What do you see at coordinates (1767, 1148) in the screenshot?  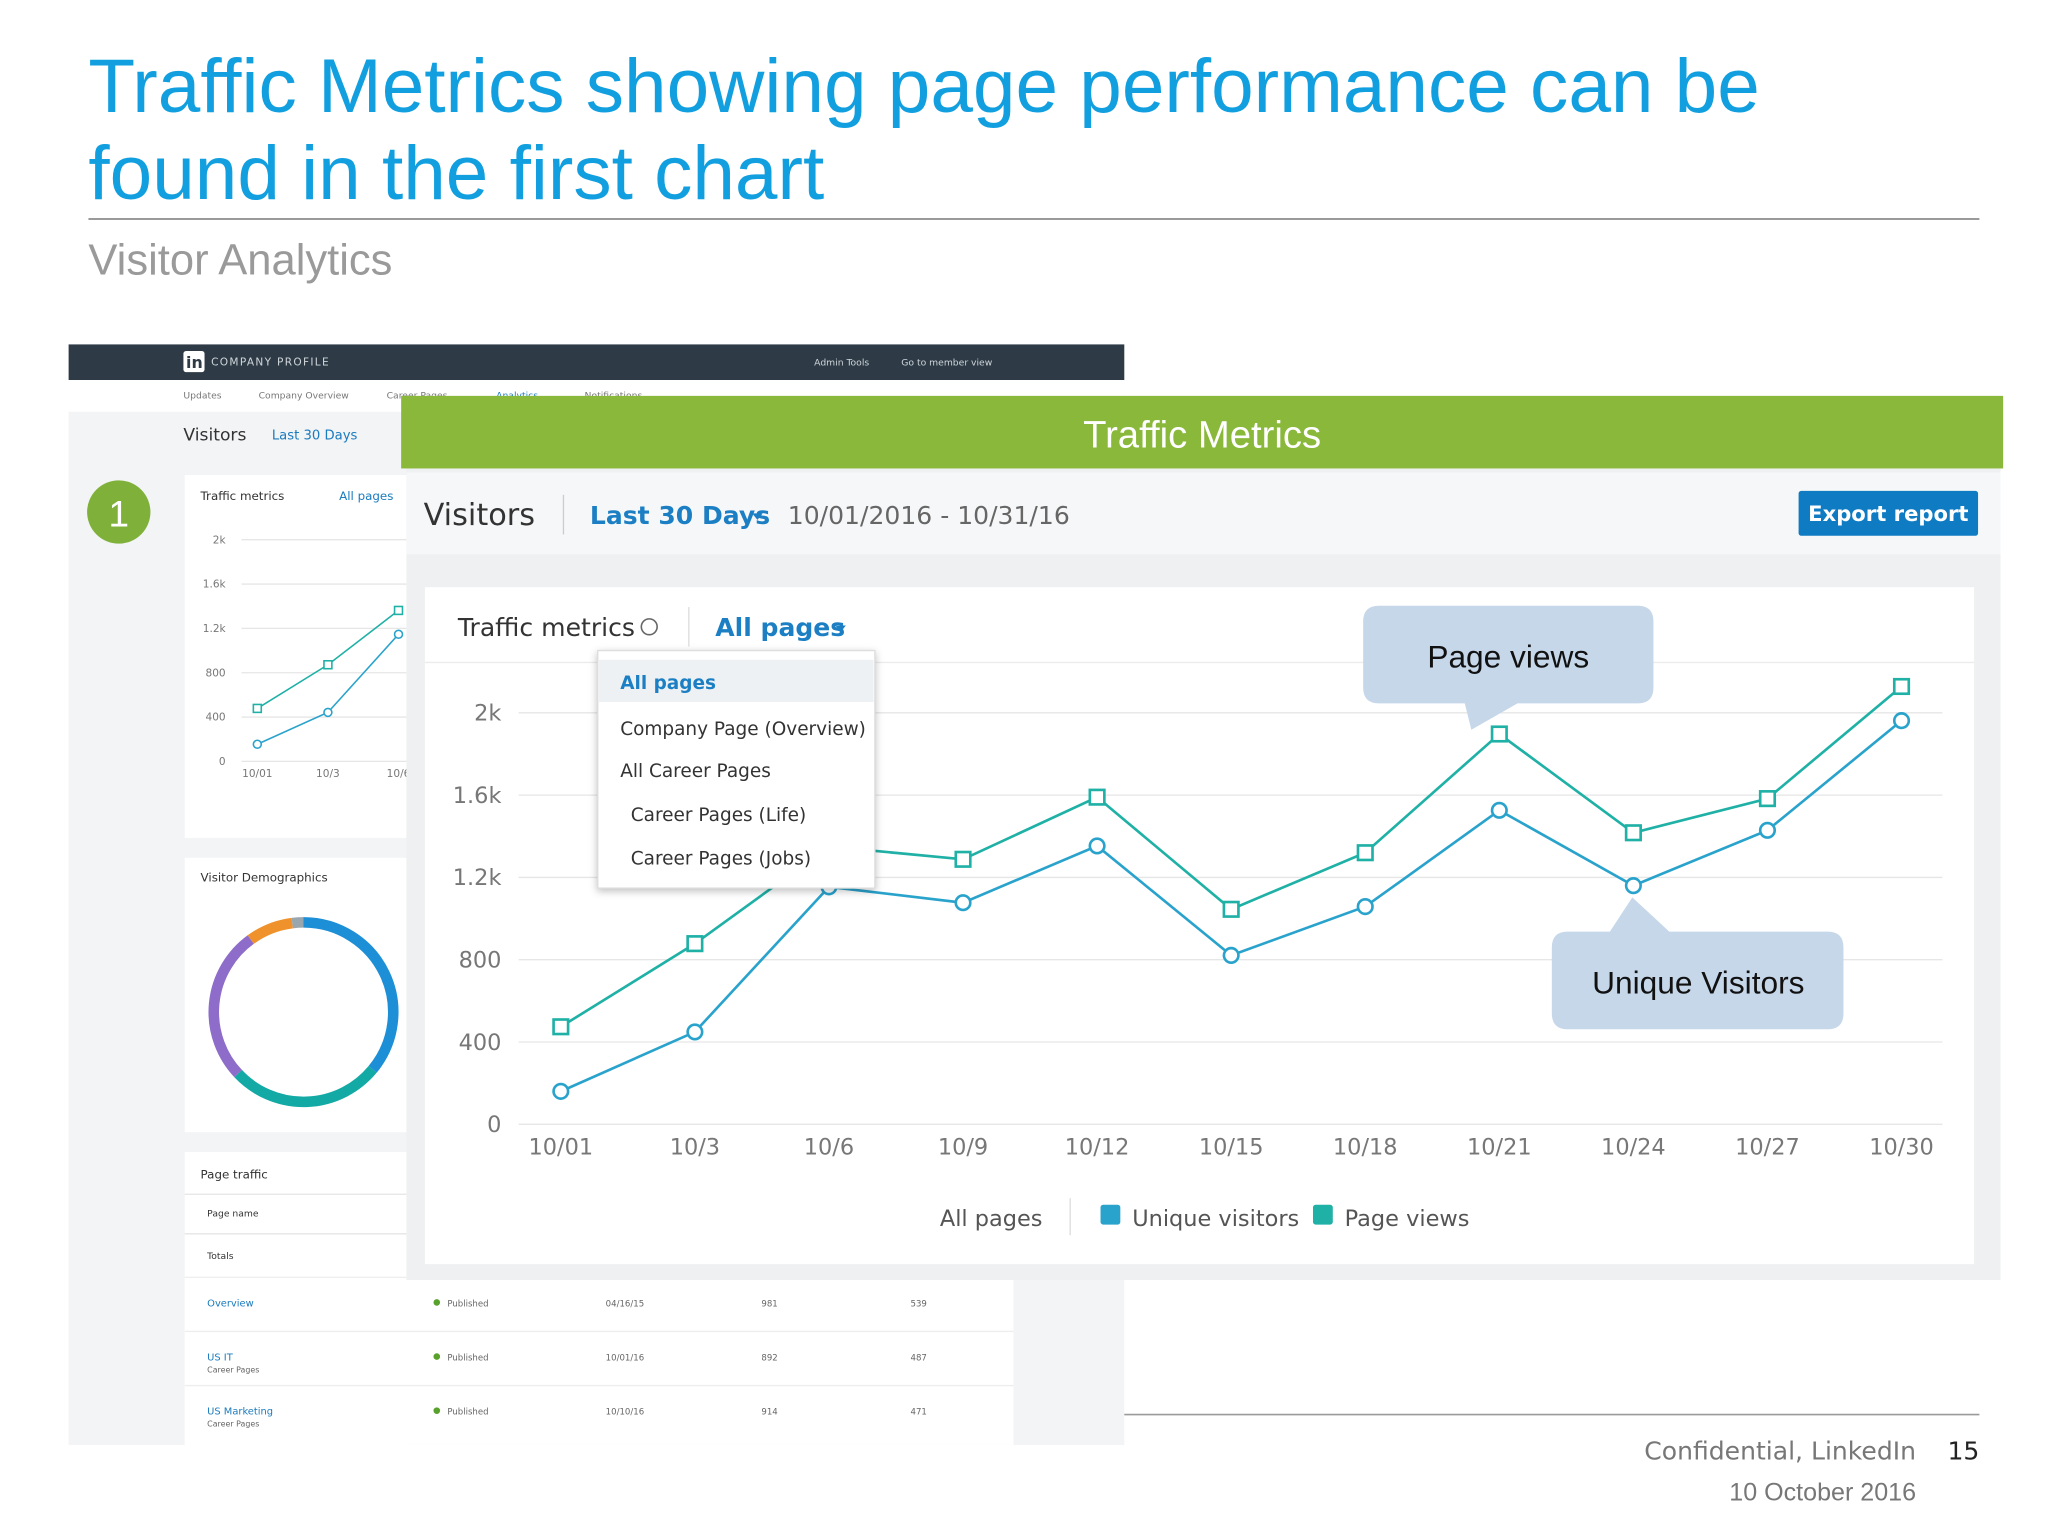 I see `x-tick-label: 10/27` at bounding box center [1767, 1148].